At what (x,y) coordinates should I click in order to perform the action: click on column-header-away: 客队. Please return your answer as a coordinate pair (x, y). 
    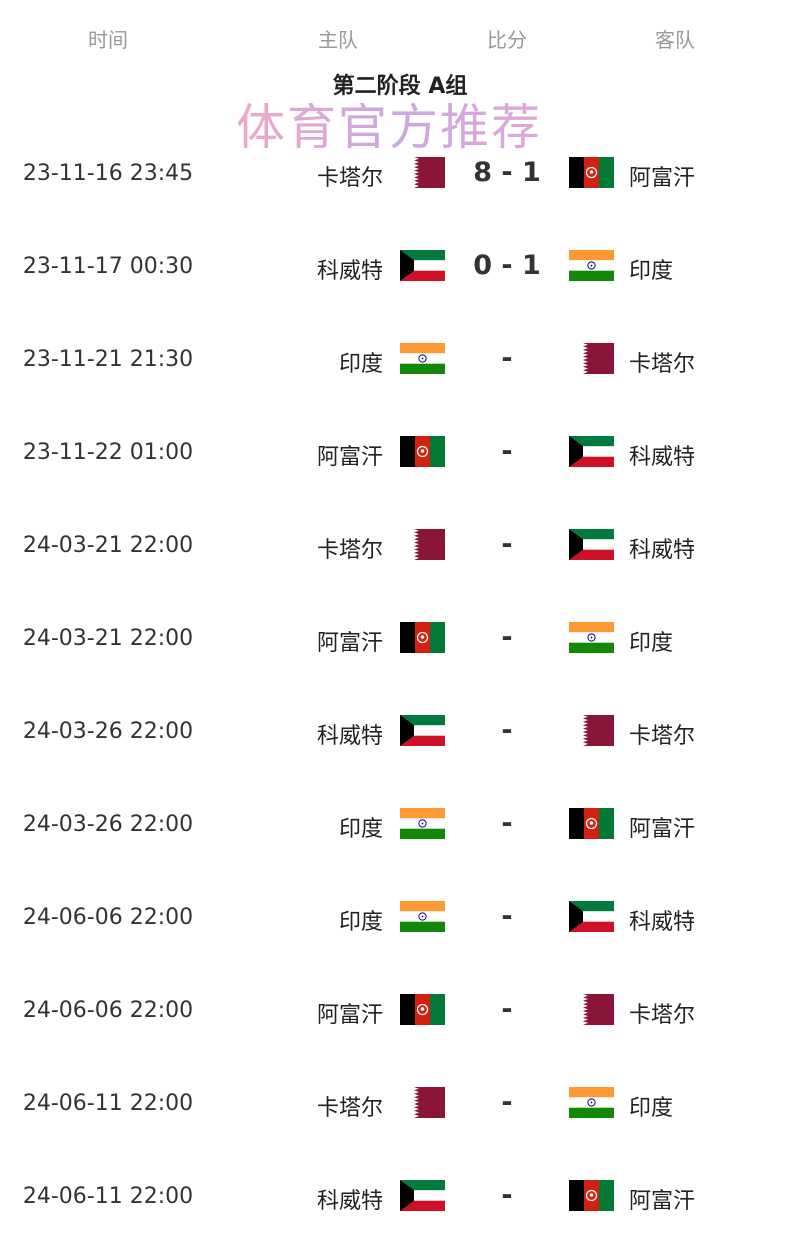
    Looking at the image, I should click on (675, 40).